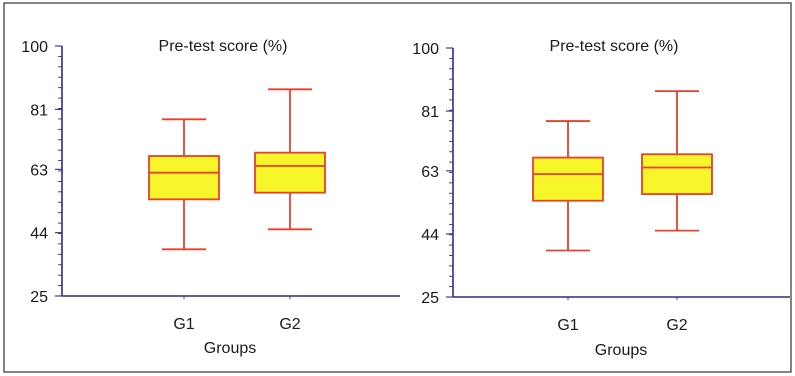  Describe the element at coordinates (430, 112) in the screenshot. I see `y-tick-label-right: 81` at that location.